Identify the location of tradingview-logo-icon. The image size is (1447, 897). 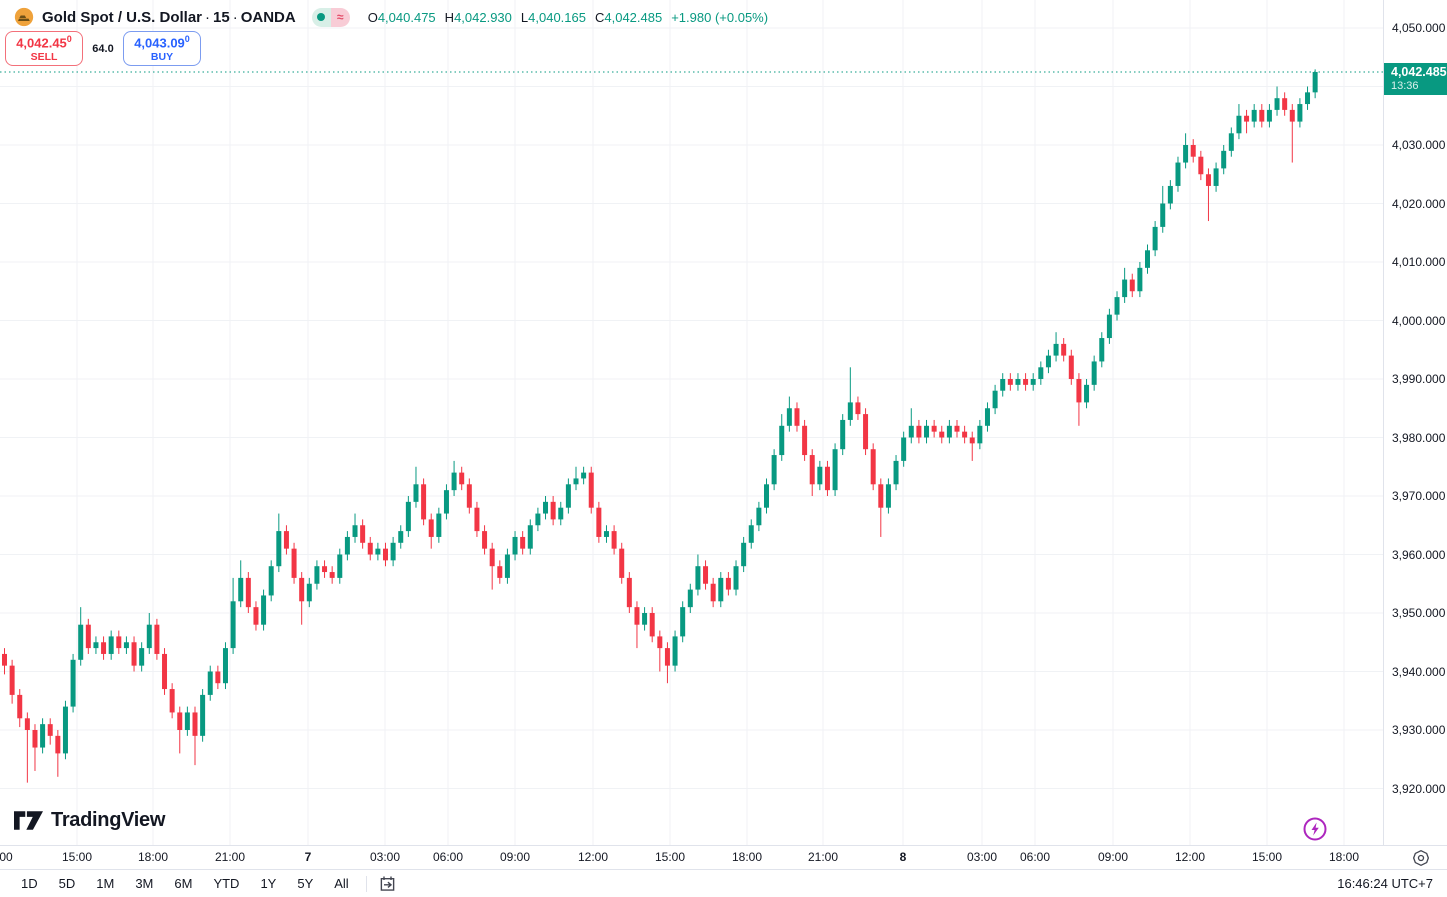
(28, 820).